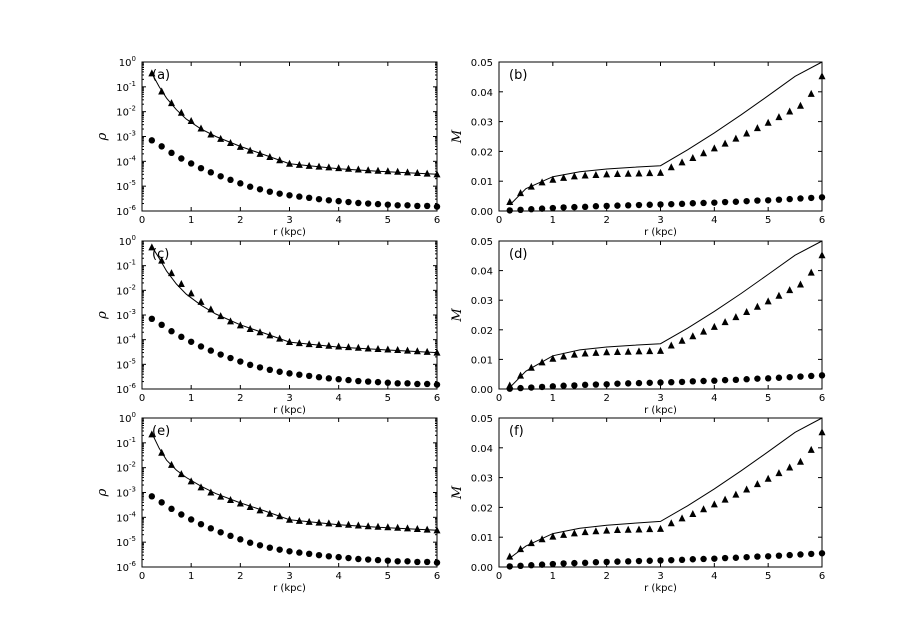 The image size is (913, 631). I want to click on x-tick-label: 2, so click(606, 220).